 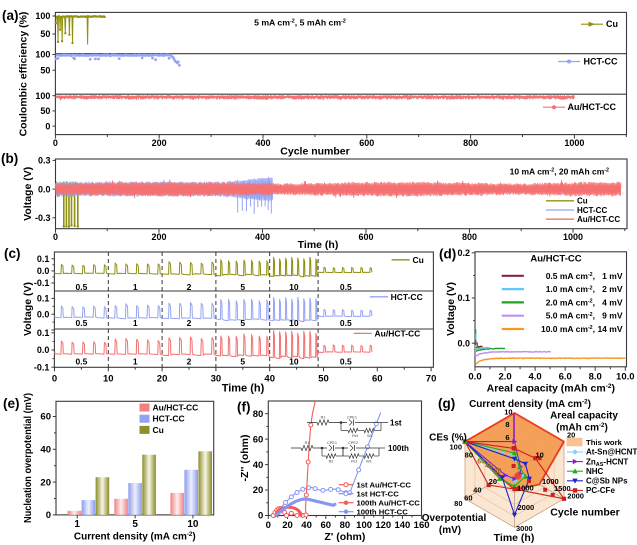 What do you see at coordinates (323, 418) in the screenshot?
I see `svg-text: R1` at bounding box center [323, 418].